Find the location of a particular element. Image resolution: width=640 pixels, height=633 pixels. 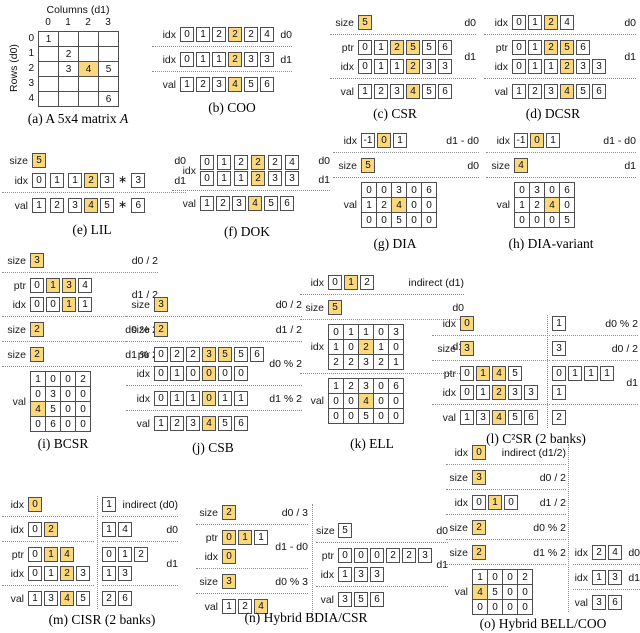

dim-label: d0 is located at coordinates (172, 529).